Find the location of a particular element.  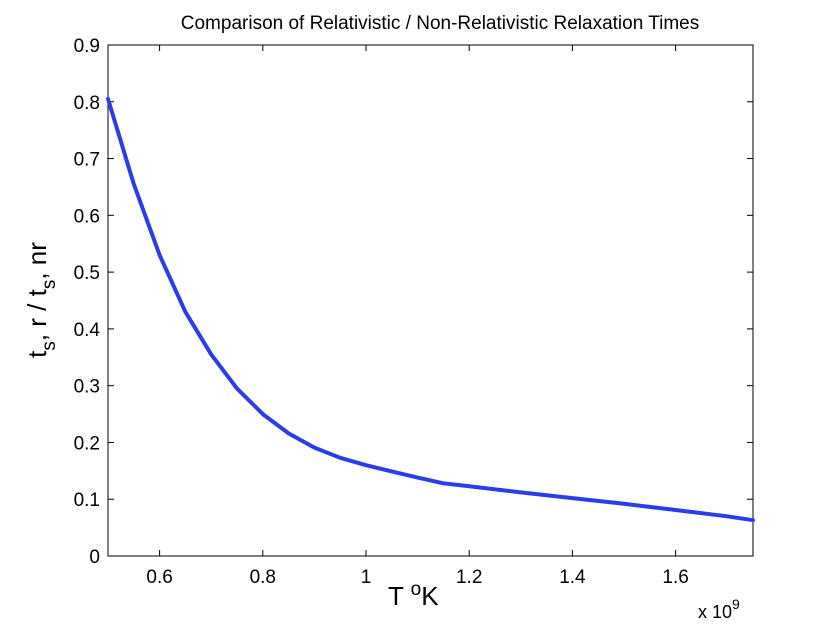

y-axis-label-part2: , r / t is located at coordinates (37, 314).